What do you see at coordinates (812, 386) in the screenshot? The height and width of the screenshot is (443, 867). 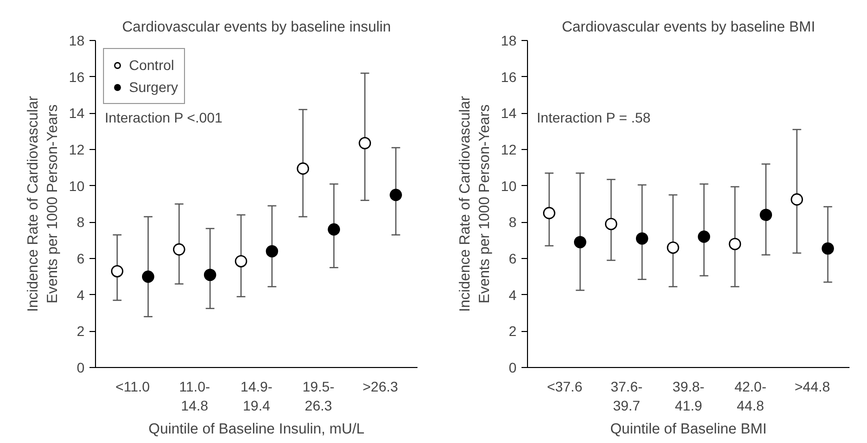 I see `x-tick-label: >44.8` at bounding box center [812, 386].